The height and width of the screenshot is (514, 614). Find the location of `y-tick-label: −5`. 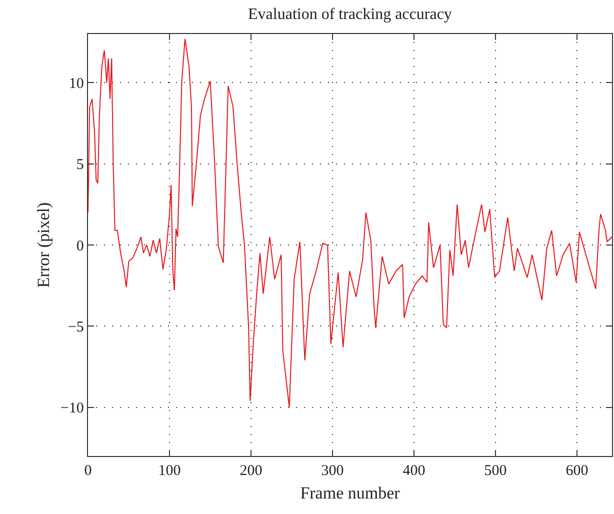

y-tick-label: −5 is located at coordinates (76, 327).